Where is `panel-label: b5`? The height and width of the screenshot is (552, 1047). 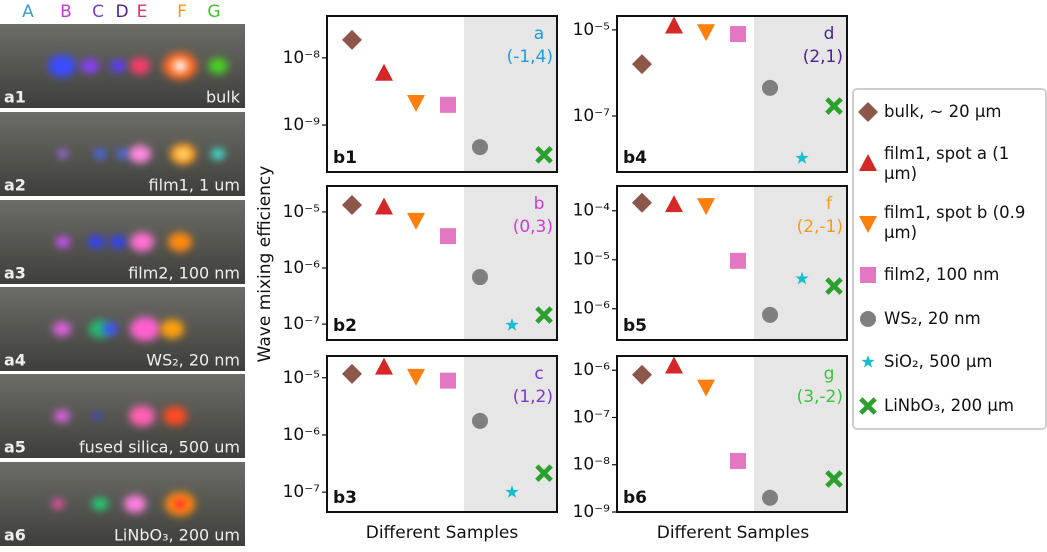
panel-label: b5 is located at coordinates (635, 326).